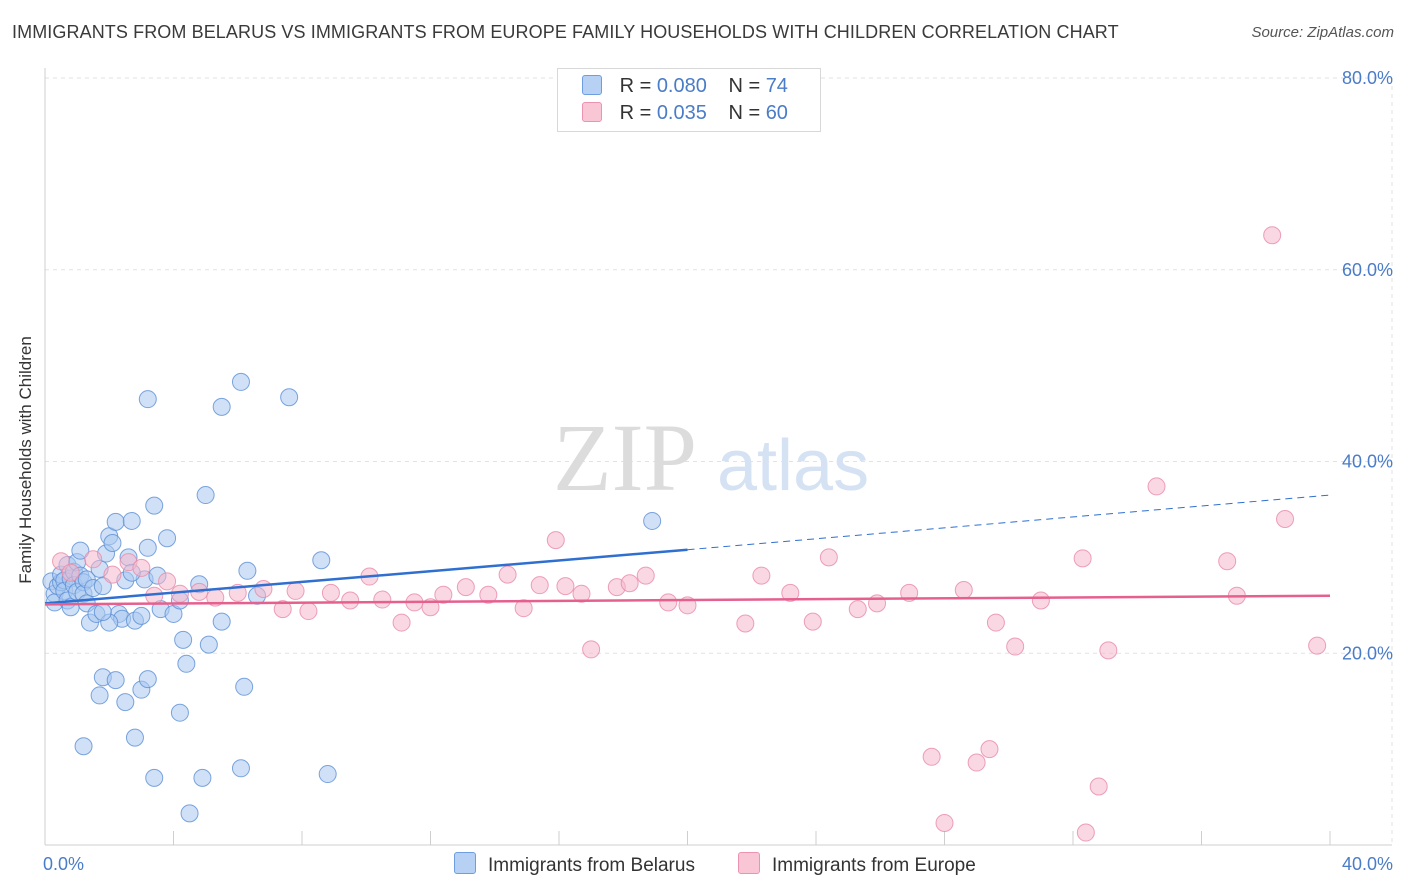 The image size is (1406, 892). Describe the element at coordinates (591, 865) in the screenshot. I see `legend-item-label: Immigrants from Belarus` at that location.